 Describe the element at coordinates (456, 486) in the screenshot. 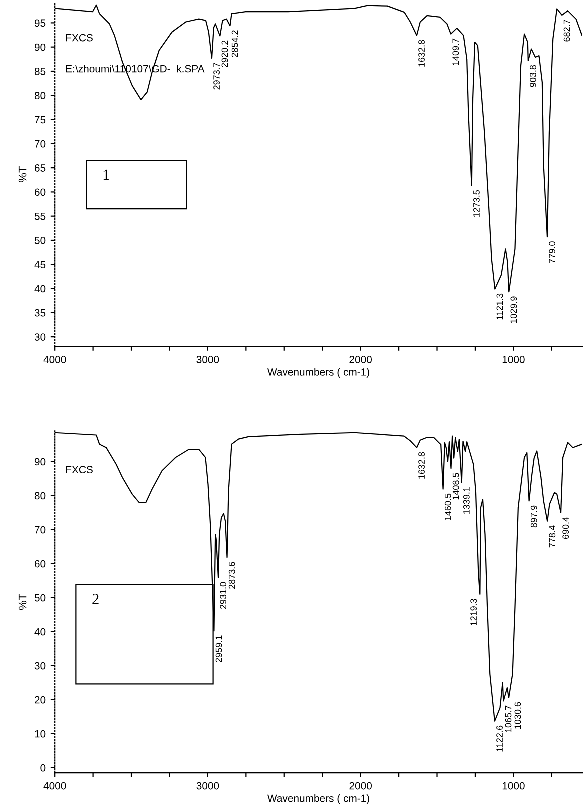

I see `annotation: 1408.5` at that location.